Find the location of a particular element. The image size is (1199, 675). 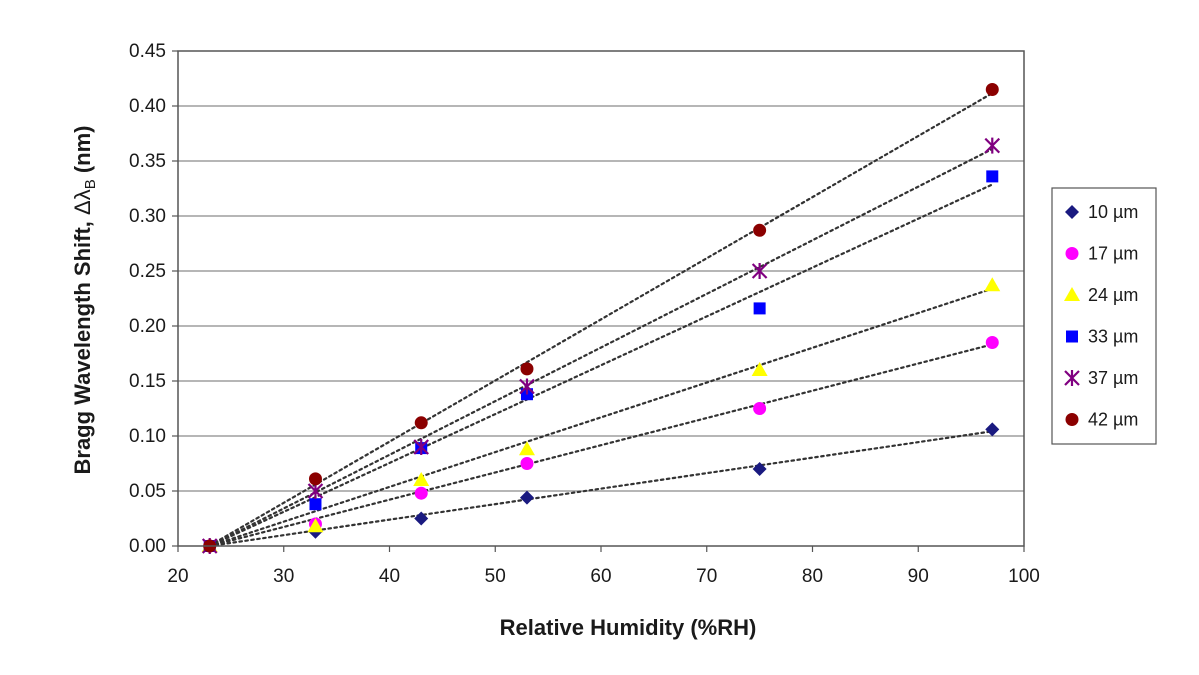

y-tick-label: 0.05 is located at coordinates (147, 491).